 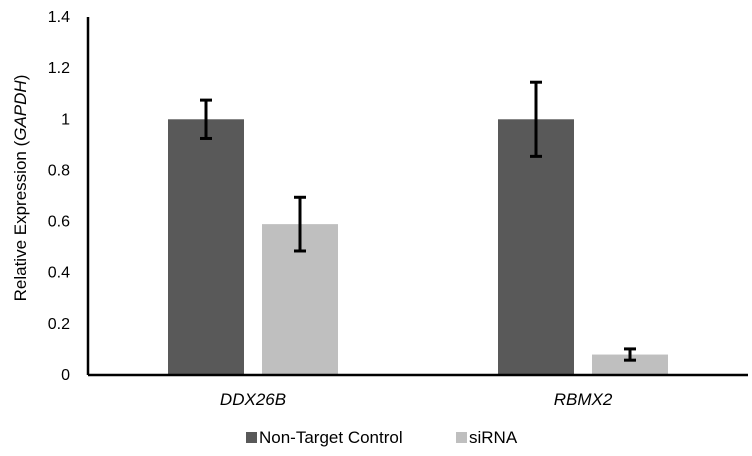 What do you see at coordinates (65, 119) in the screenshot?
I see `y-tick-label-5: 1` at bounding box center [65, 119].